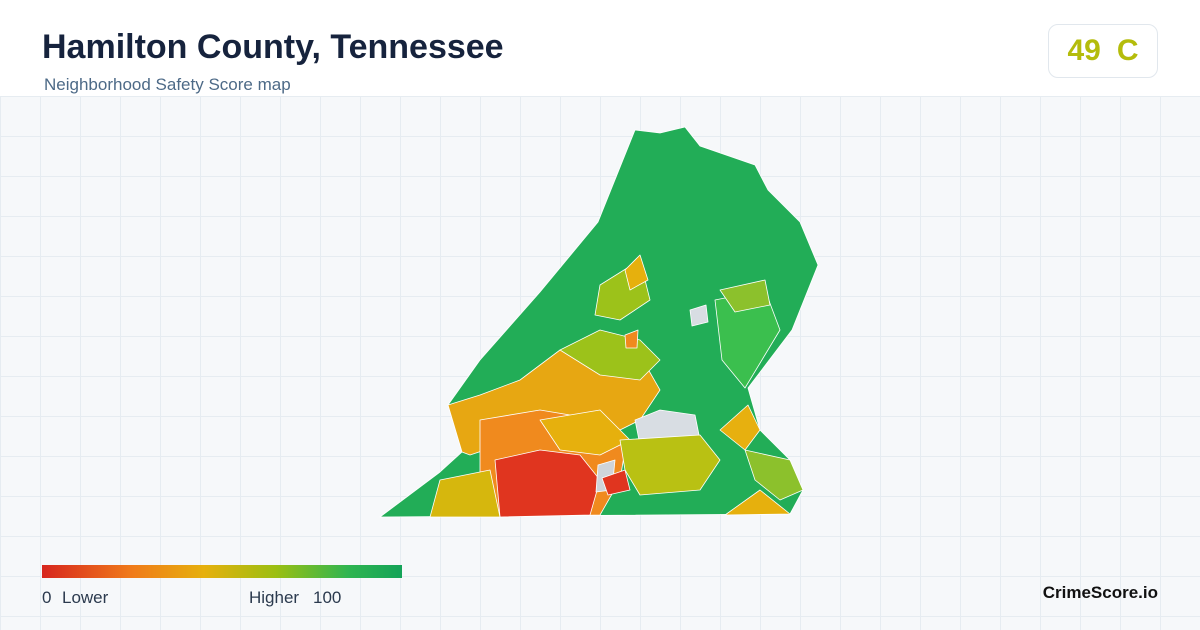  What do you see at coordinates (47, 597) in the screenshot?
I see `legend-min: 0` at bounding box center [47, 597].